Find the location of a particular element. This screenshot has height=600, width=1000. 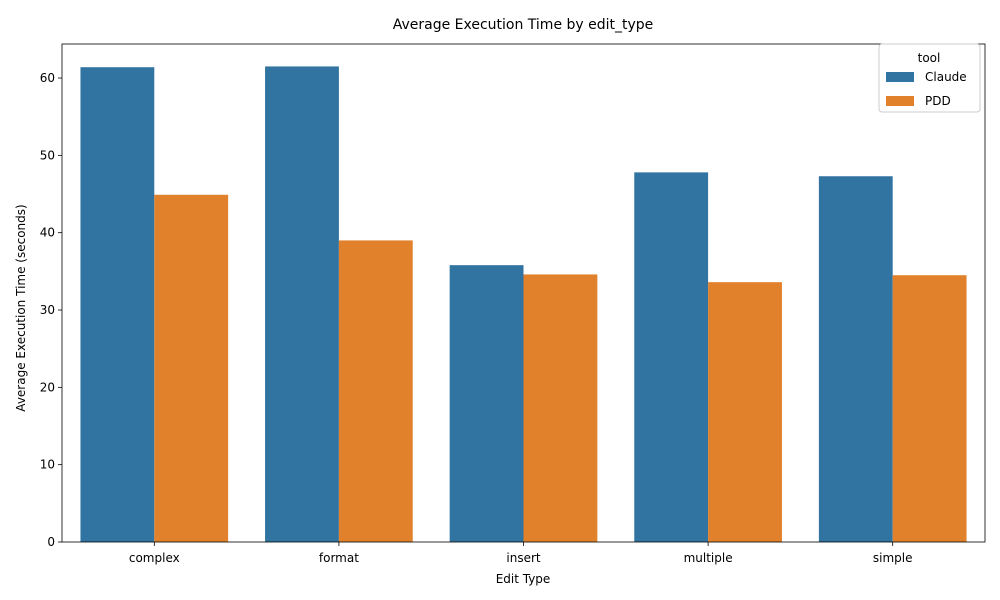

y-tick-label: 40 is located at coordinates (47, 233).